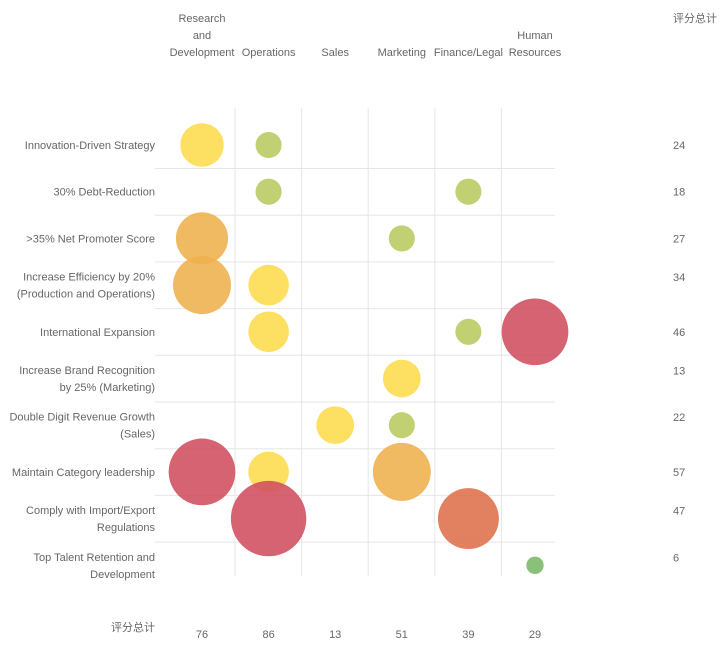  Describe the element at coordinates (126, 528) in the screenshot. I see `row-label: Regulations` at that location.